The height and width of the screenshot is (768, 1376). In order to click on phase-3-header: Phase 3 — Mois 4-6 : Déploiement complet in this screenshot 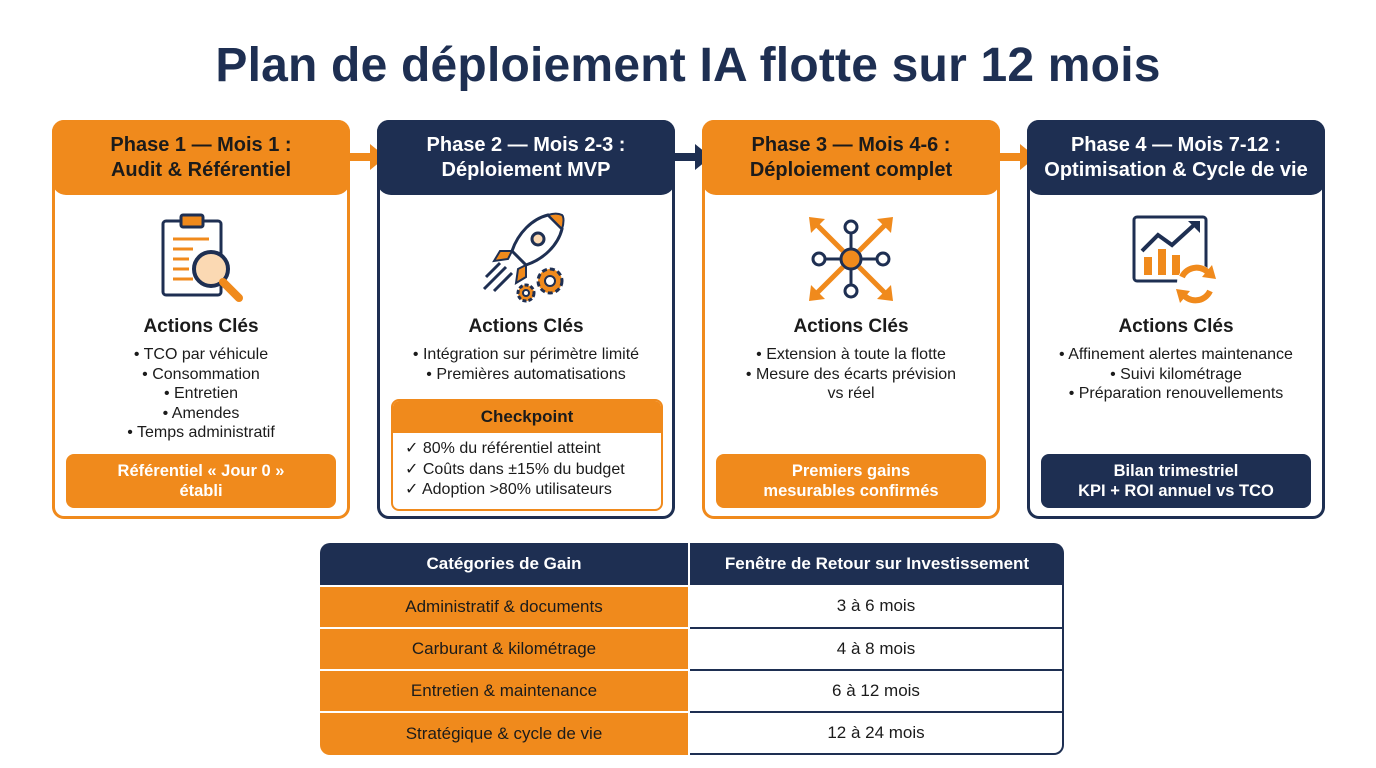, I will do `click(851, 157)`.